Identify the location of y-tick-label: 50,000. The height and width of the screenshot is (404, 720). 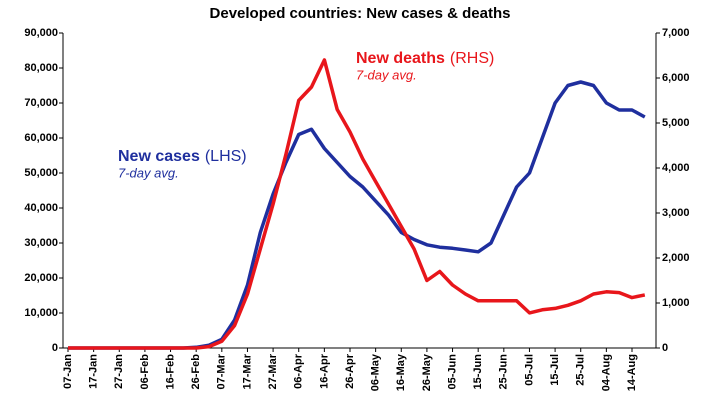
(41, 173).